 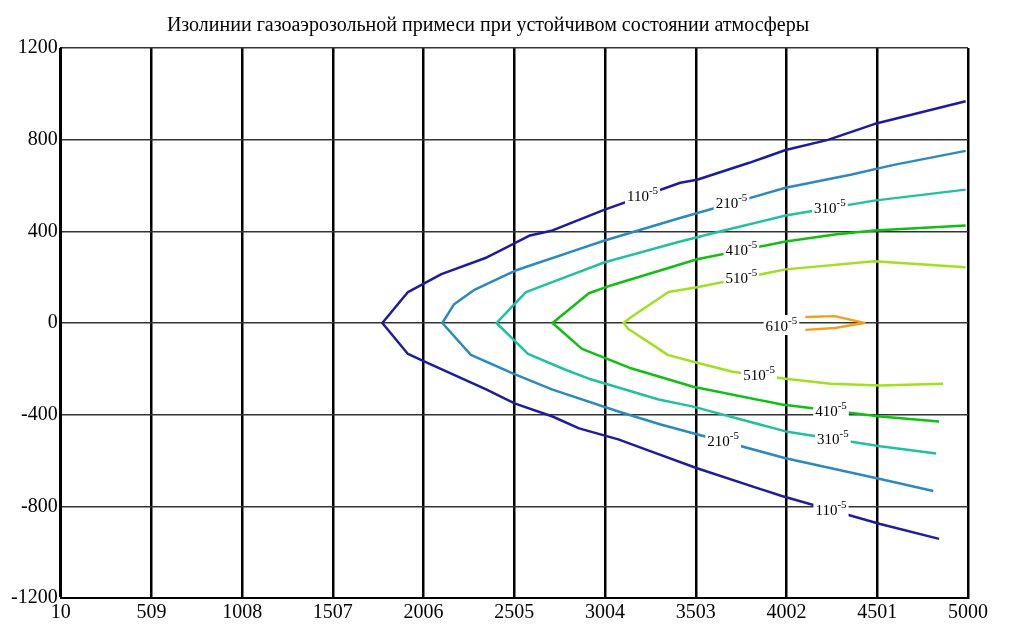 What do you see at coordinates (332, 611) in the screenshot?
I see `x-tick-label: 1507` at bounding box center [332, 611].